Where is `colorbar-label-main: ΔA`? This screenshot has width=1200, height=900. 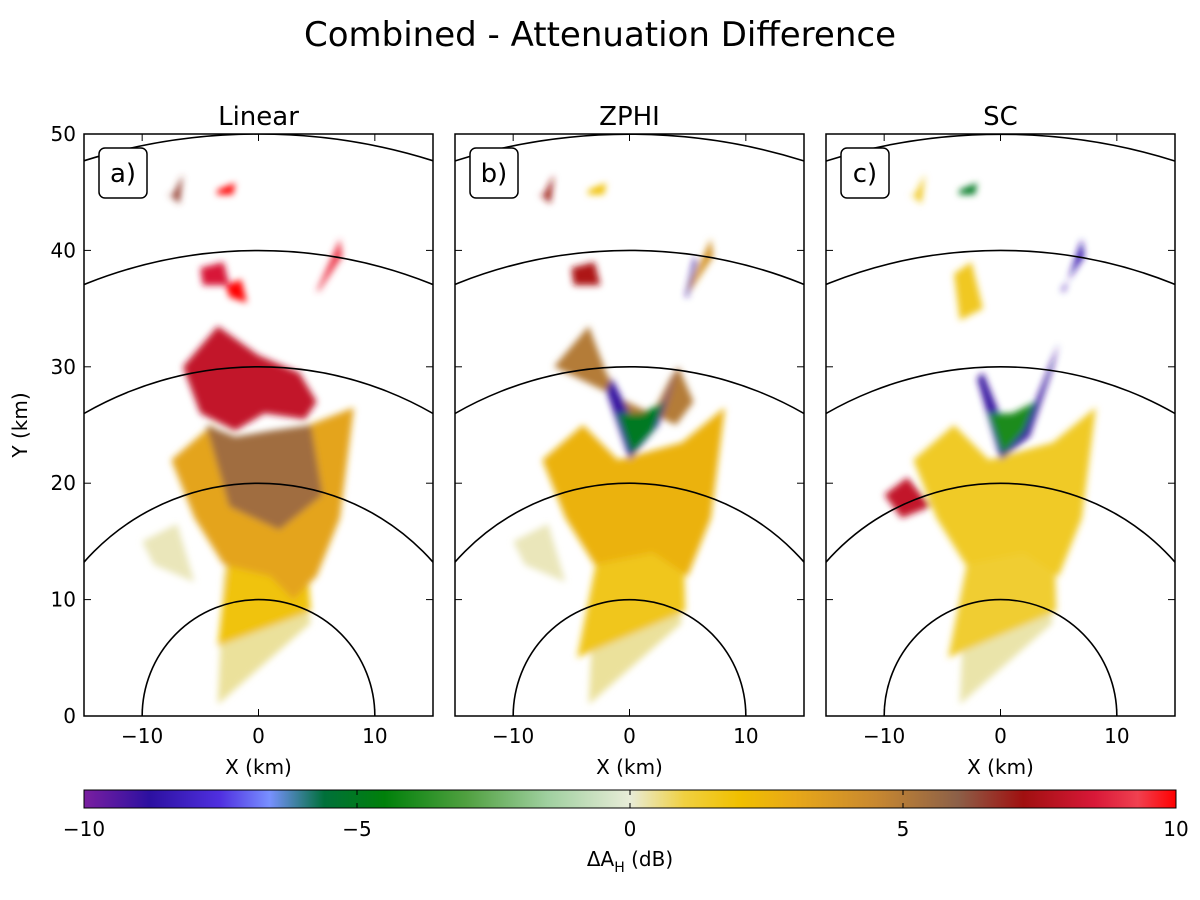 colorbar-label-main: ΔA is located at coordinates (601, 859).